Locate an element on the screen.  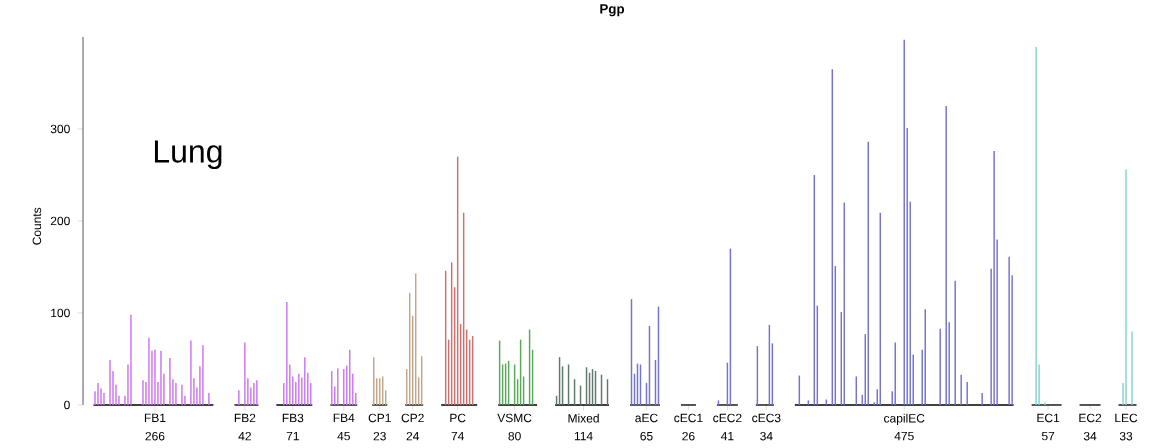
text: 33 is located at coordinates (1126, 436).